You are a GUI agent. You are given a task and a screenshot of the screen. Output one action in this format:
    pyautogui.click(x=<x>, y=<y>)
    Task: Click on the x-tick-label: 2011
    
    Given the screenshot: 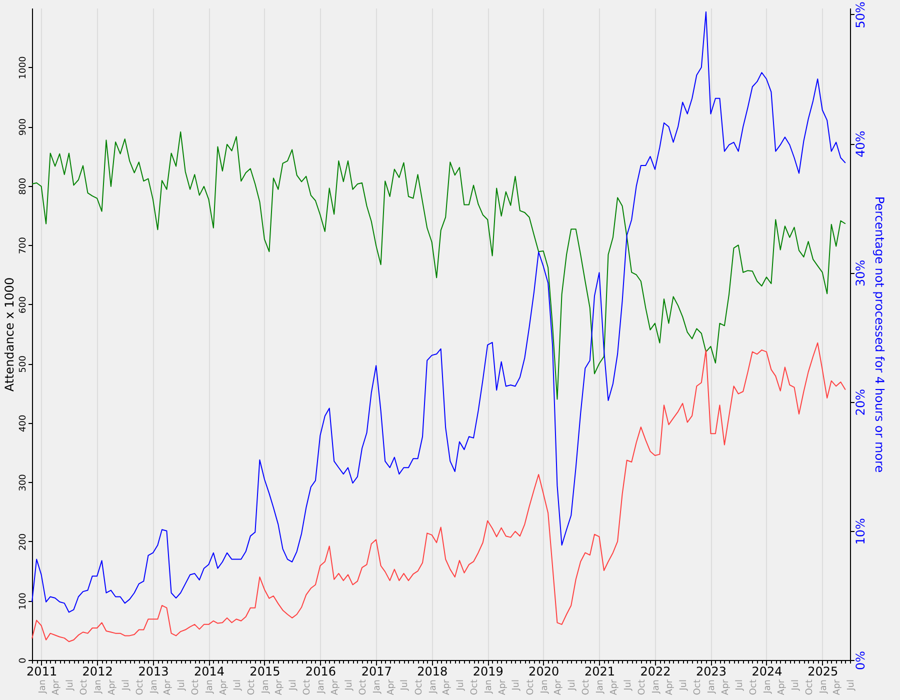 What is the action you would take?
    pyautogui.click(x=42, y=671)
    